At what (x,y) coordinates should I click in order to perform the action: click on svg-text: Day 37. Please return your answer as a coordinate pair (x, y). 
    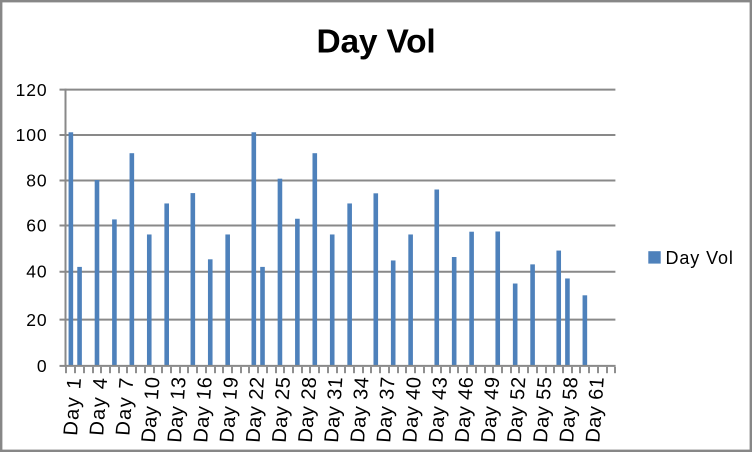
    Looking at the image, I should click on (386, 409).